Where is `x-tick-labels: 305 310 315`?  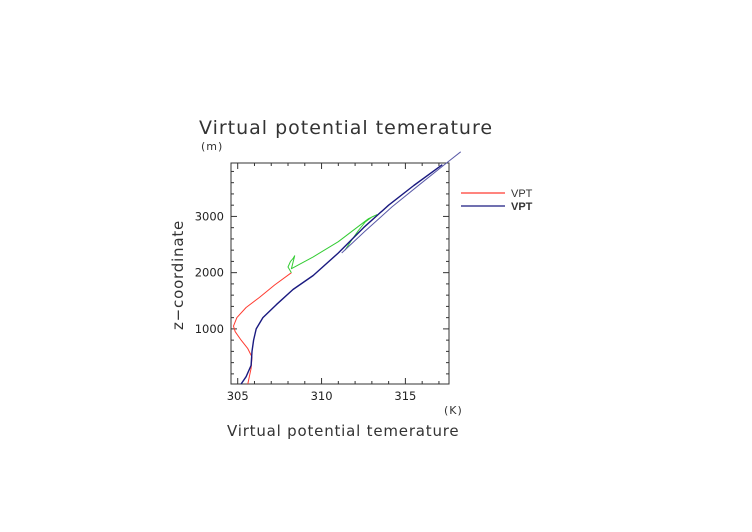 x-tick-labels: 305 310 315 is located at coordinates (322, 396).